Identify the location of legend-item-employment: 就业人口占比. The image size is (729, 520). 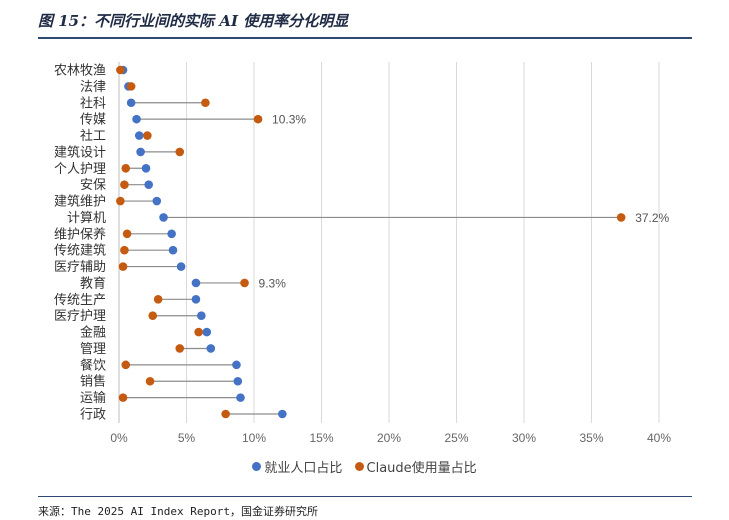
(297, 466).